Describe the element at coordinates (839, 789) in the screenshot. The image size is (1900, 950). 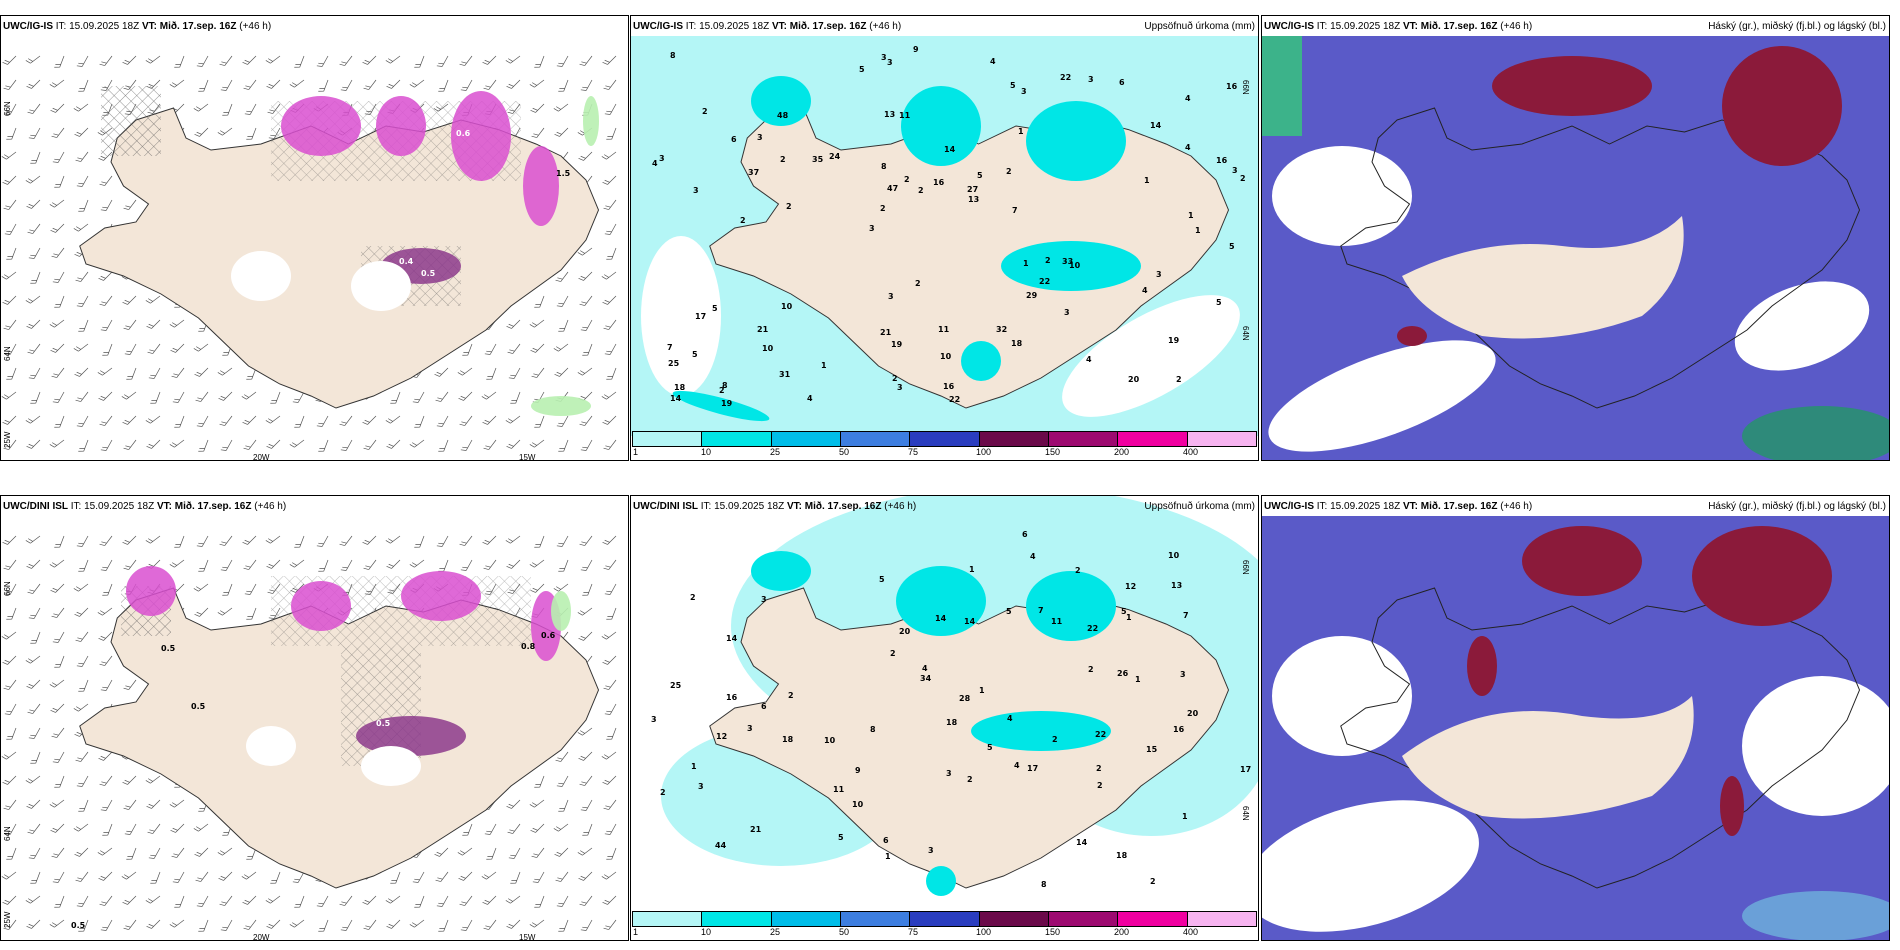
I see `precip-value: 11` at that location.